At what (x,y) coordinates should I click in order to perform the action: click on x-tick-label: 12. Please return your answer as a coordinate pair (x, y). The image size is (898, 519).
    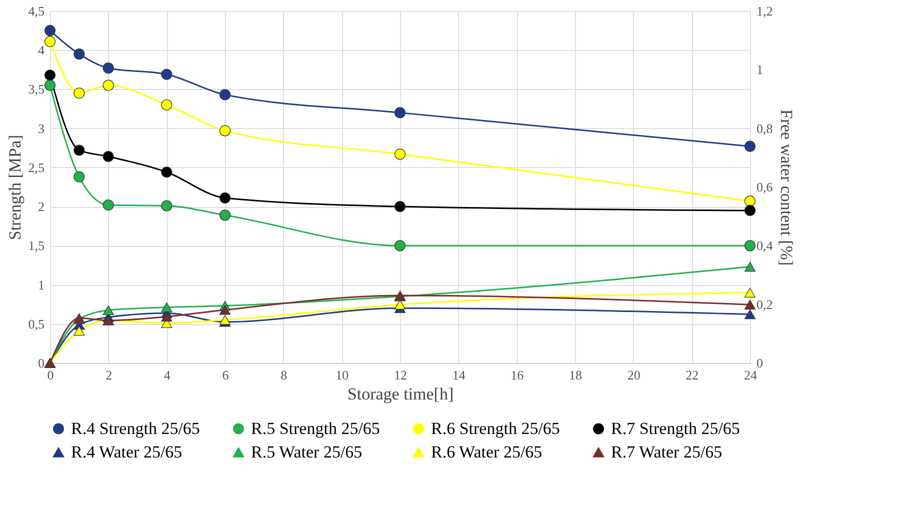
    Looking at the image, I should click on (400, 375).